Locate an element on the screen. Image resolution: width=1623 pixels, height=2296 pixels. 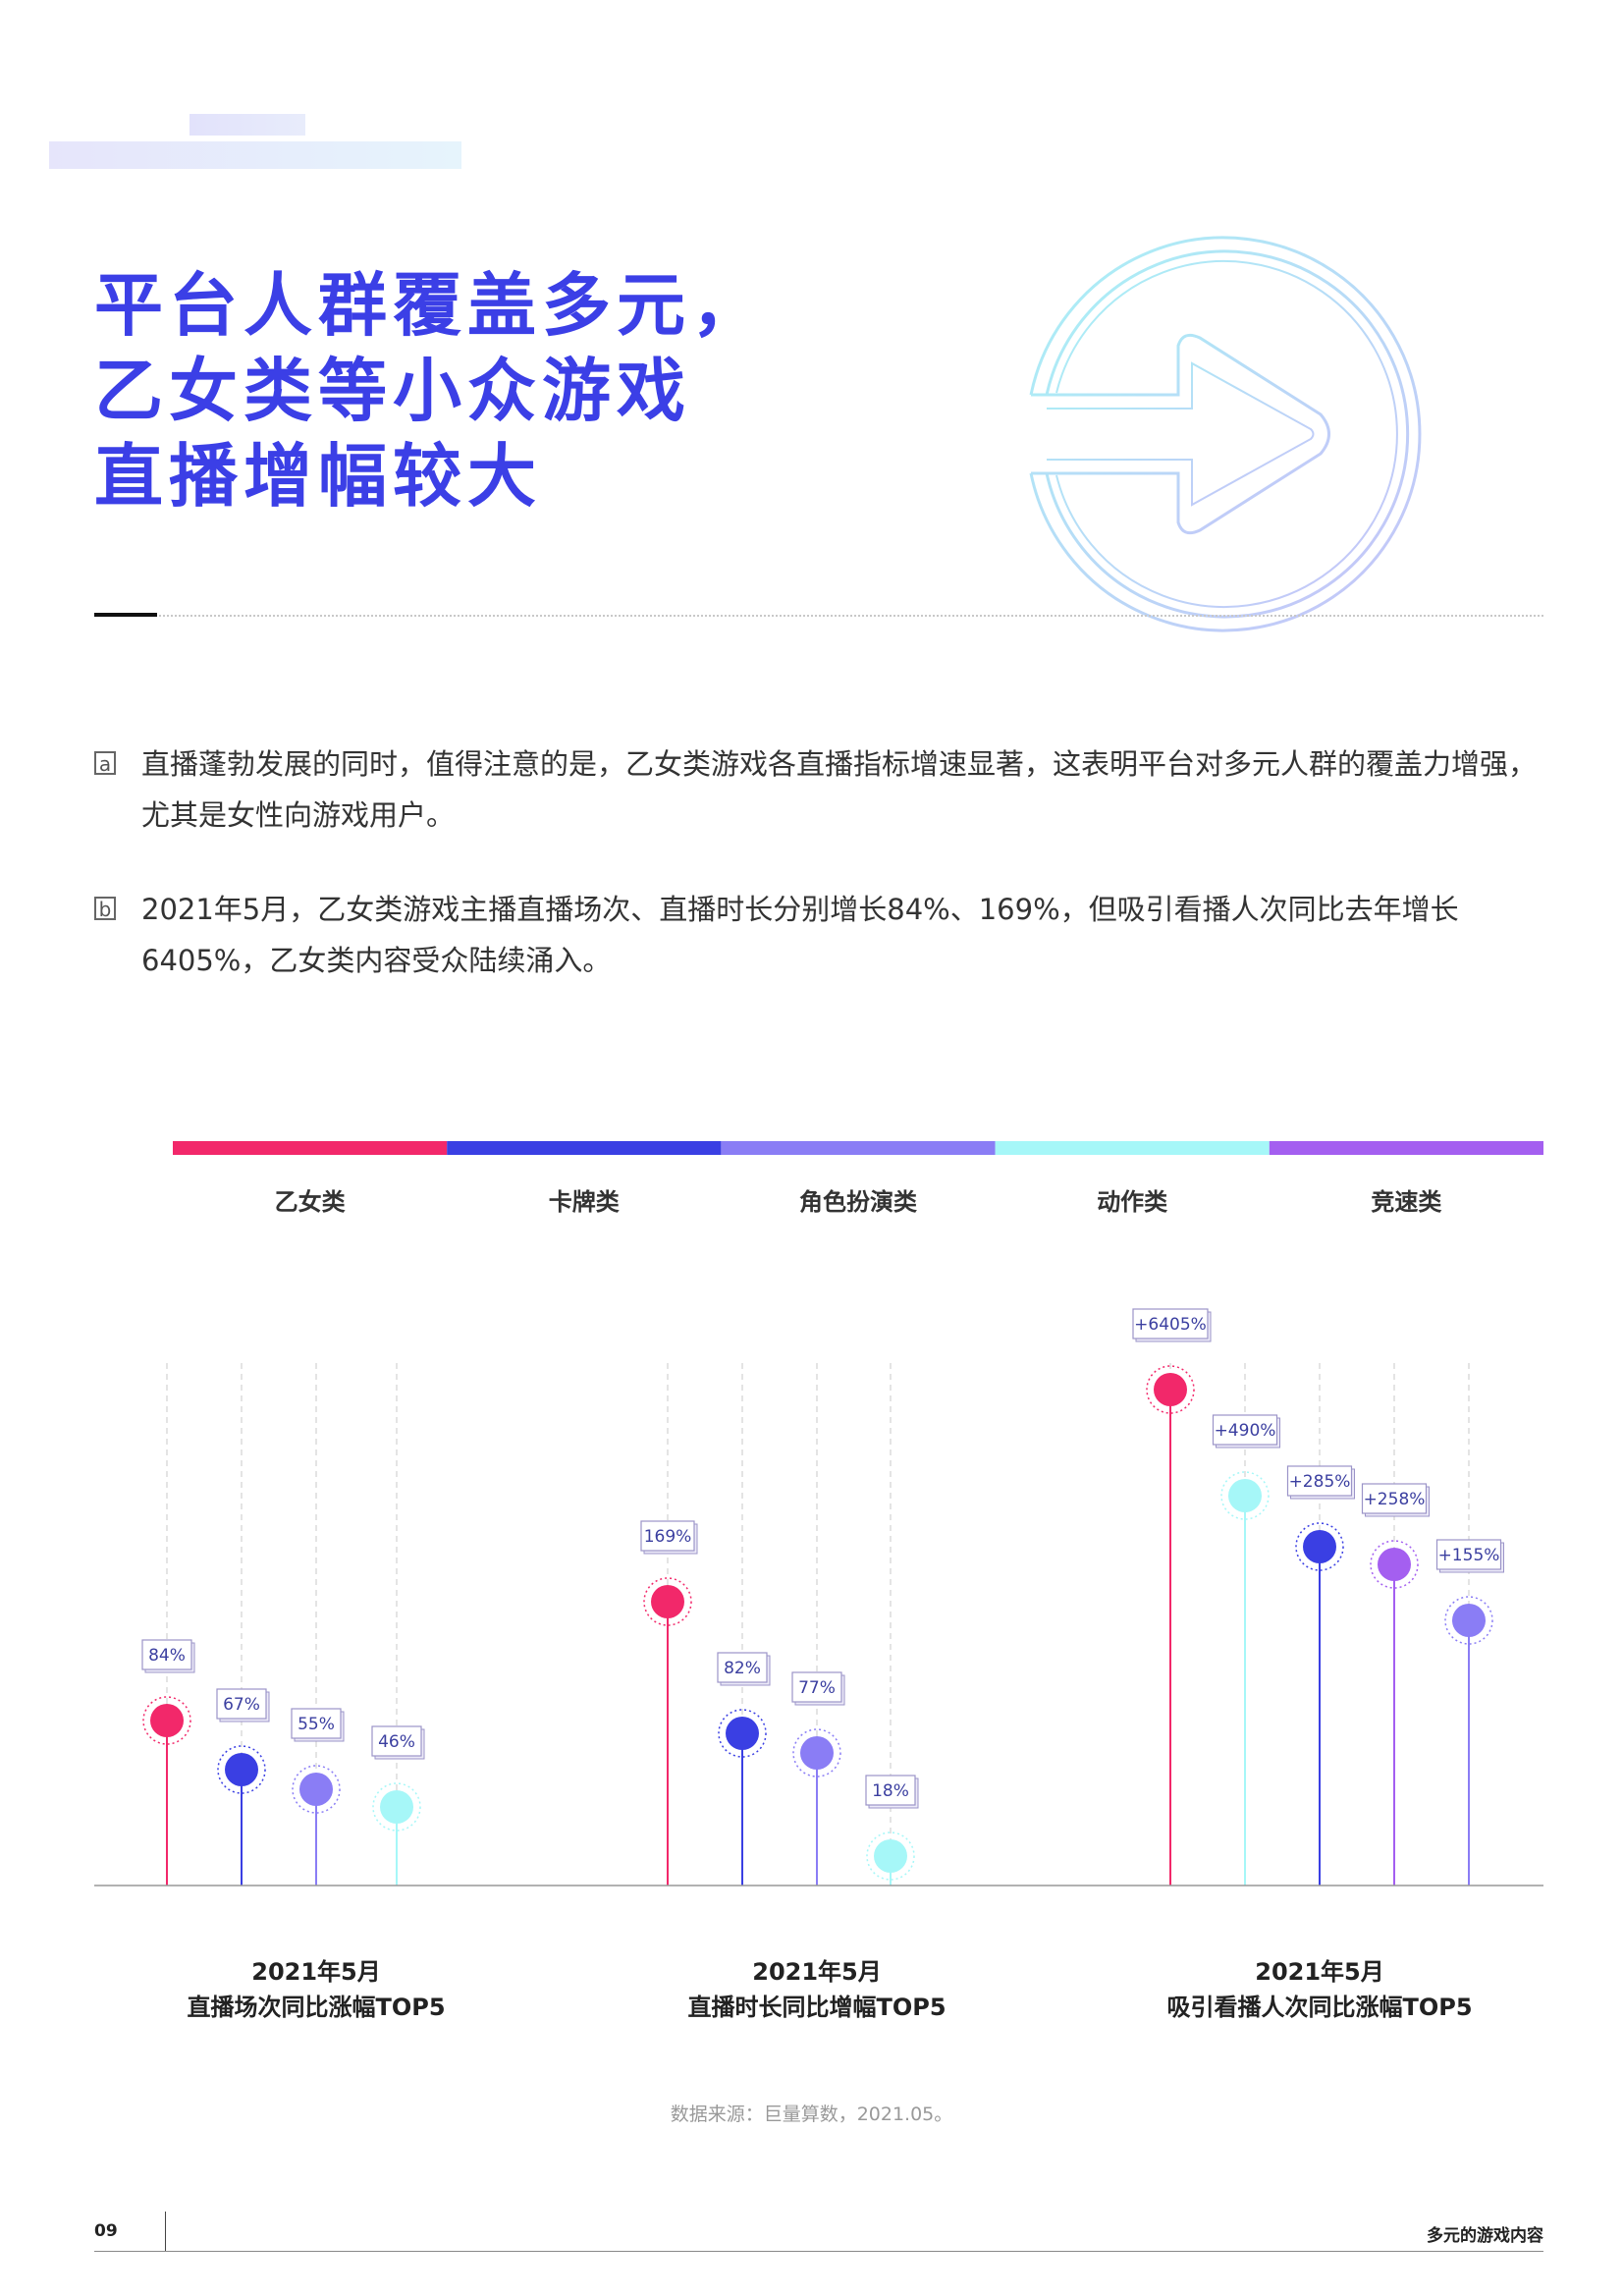
legend-label: 动作类 is located at coordinates (1132, 1202).